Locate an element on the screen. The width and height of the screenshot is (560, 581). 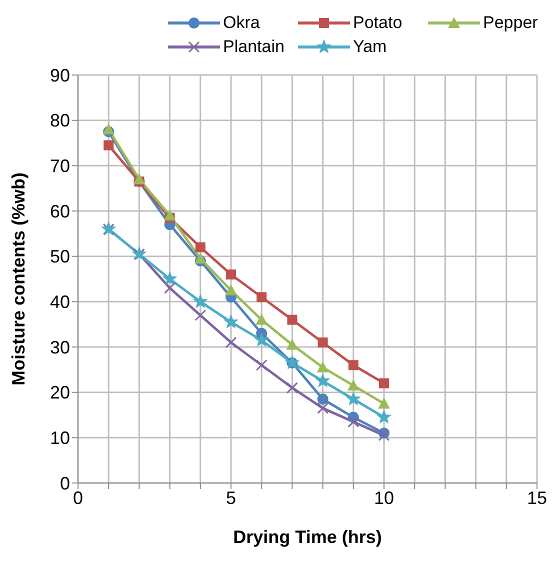
y-tick-label: 30 is located at coordinates (60, 347).